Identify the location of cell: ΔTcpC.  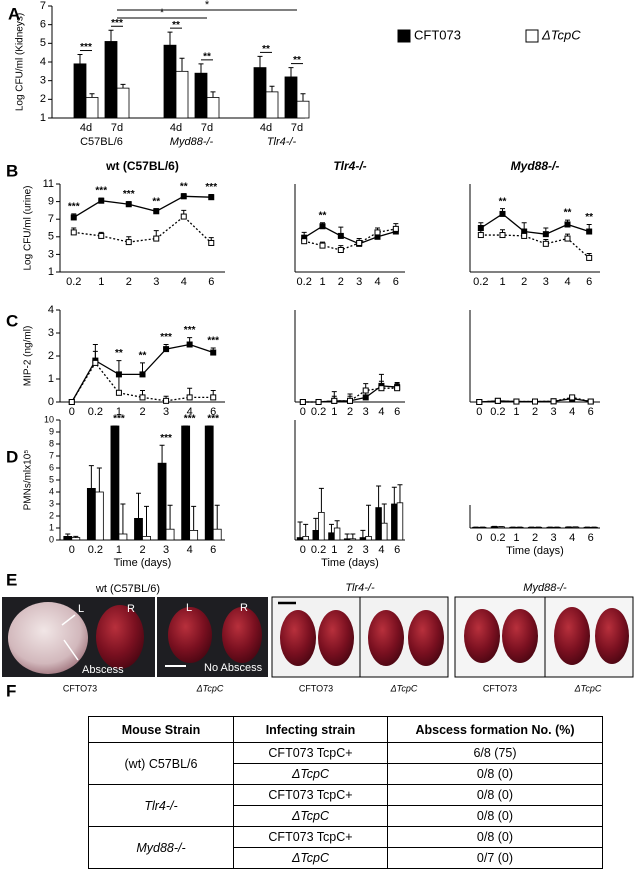
(310, 816).